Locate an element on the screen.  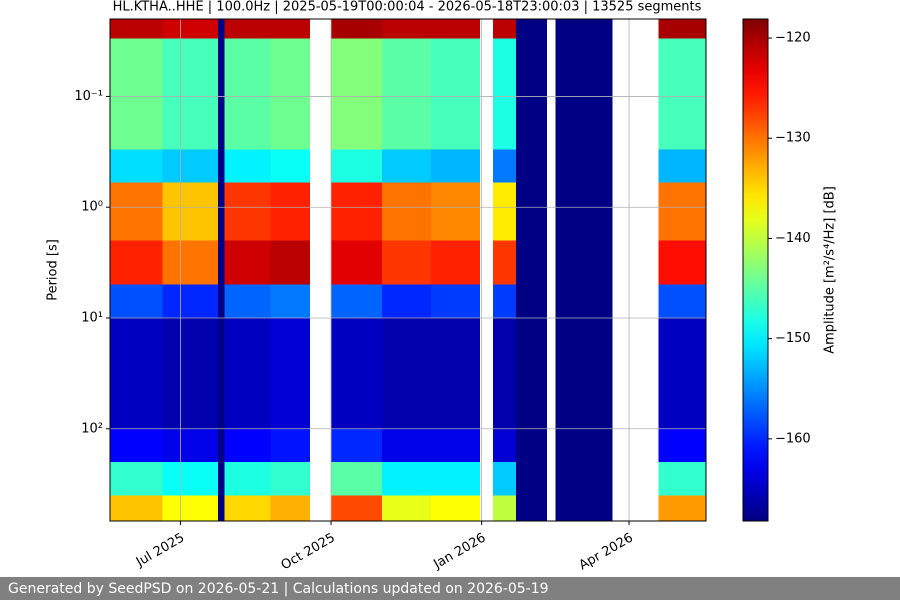
y-axis-label: Period [s] is located at coordinates (53, 270).